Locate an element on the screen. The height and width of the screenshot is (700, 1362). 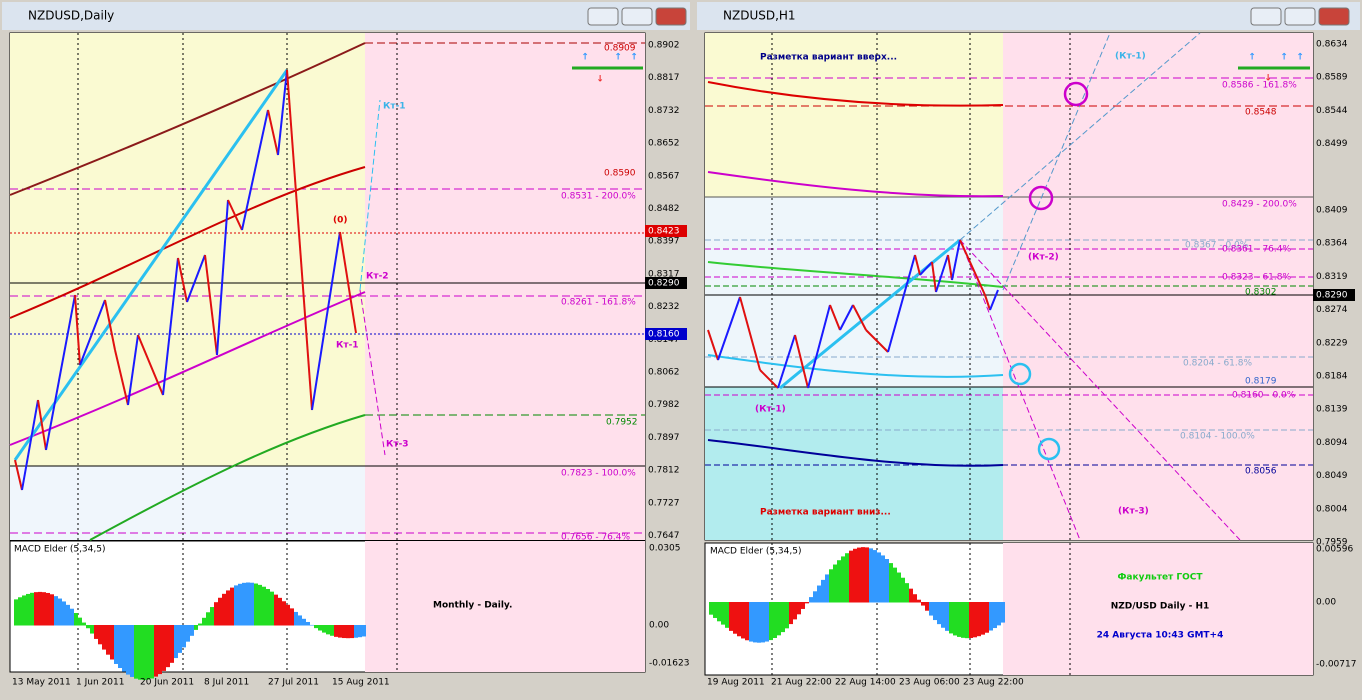
price-label: 0.8049 is located at coordinates (1332, 476).